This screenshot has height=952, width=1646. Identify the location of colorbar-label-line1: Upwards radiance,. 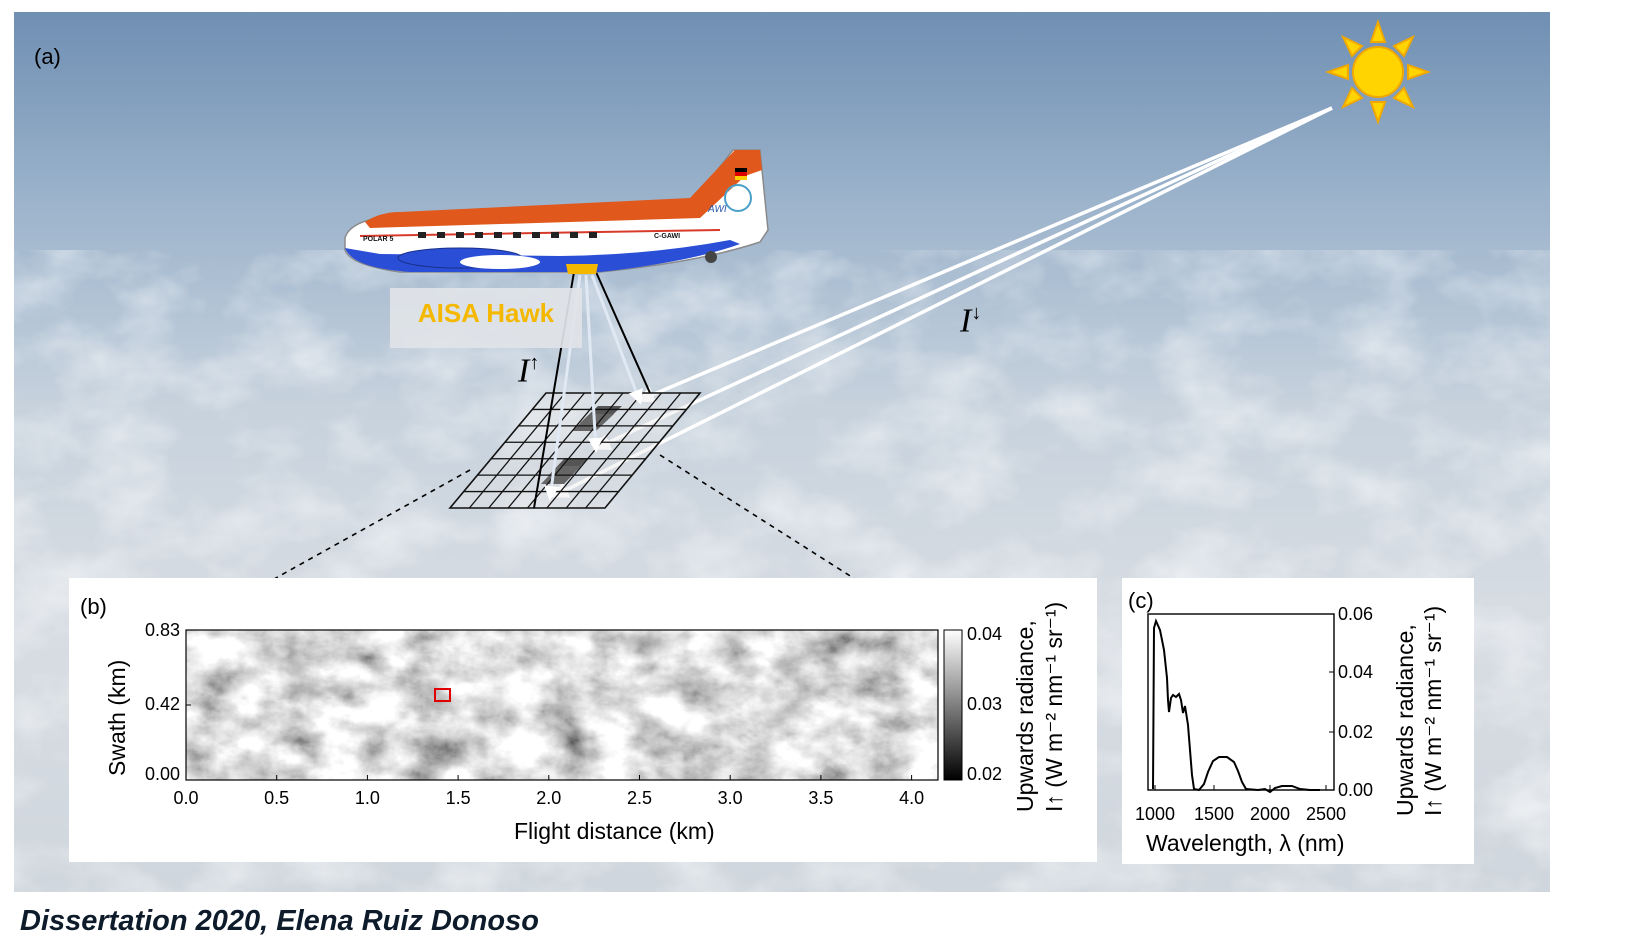
(1025, 716).